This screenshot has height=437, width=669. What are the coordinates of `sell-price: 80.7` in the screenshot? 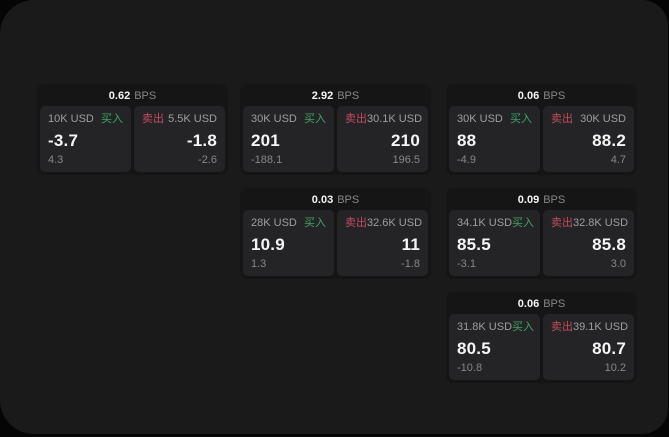 It's located at (609, 348).